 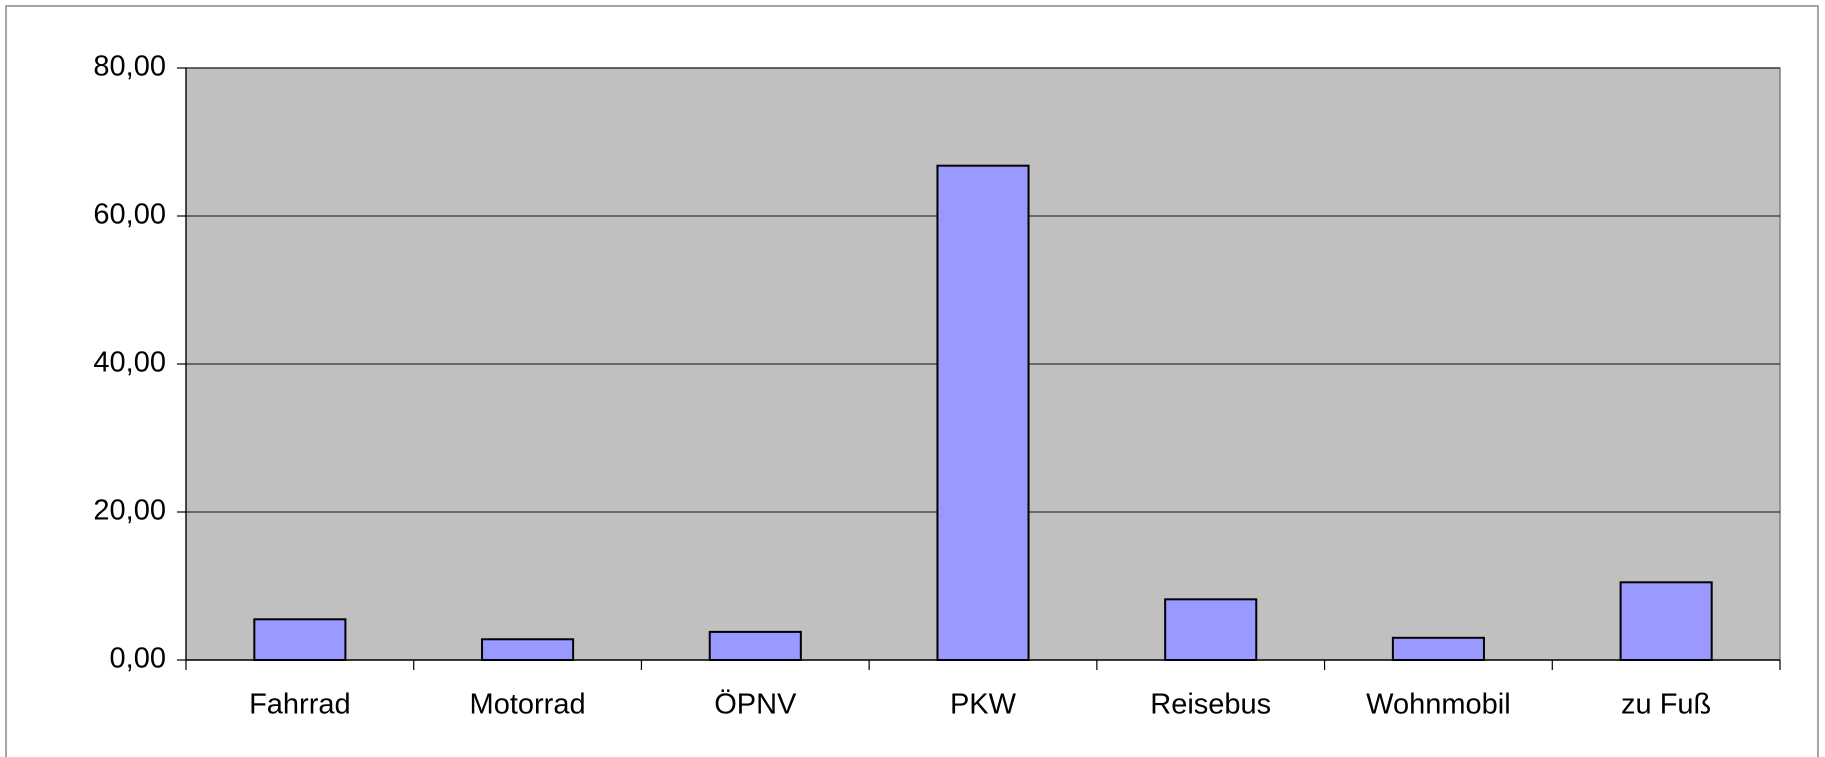 What do you see at coordinates (129, 67) in the screenshot?
I see `y-tick-label: 80,00` at bounding box center [129, 67].